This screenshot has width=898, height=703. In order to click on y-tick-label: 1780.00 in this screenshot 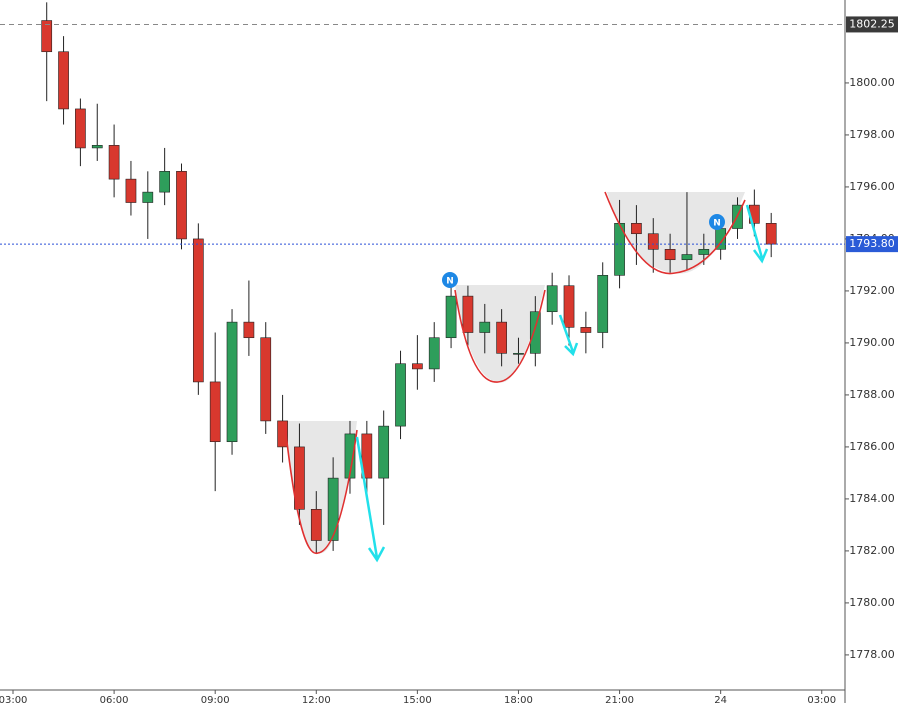, I will do `click(872, 602)`.